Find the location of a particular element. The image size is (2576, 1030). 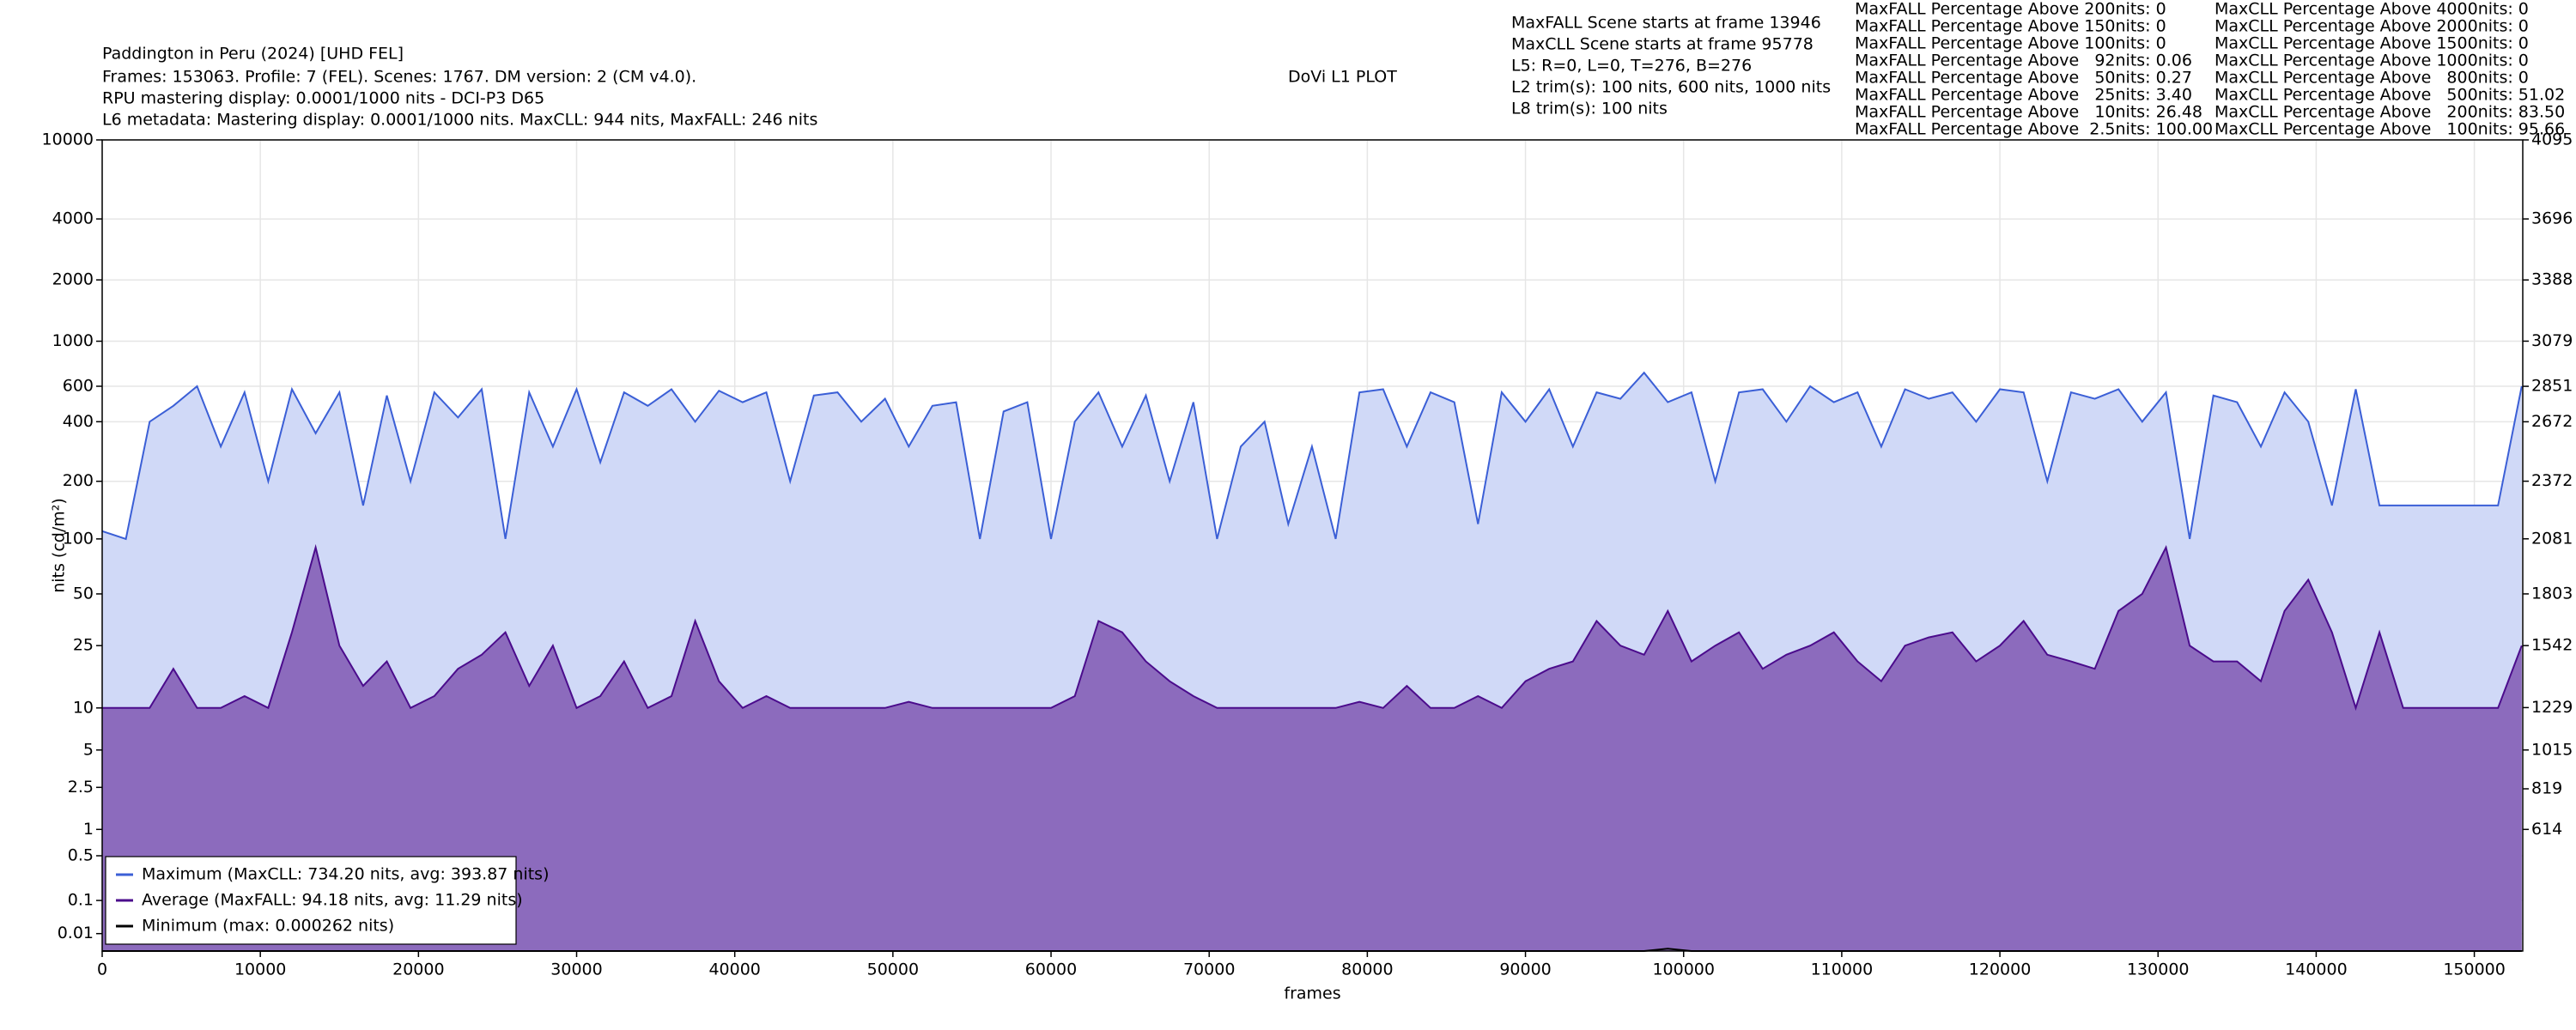

x-tick-label: 70000 is located at coordinates (1209, 969).